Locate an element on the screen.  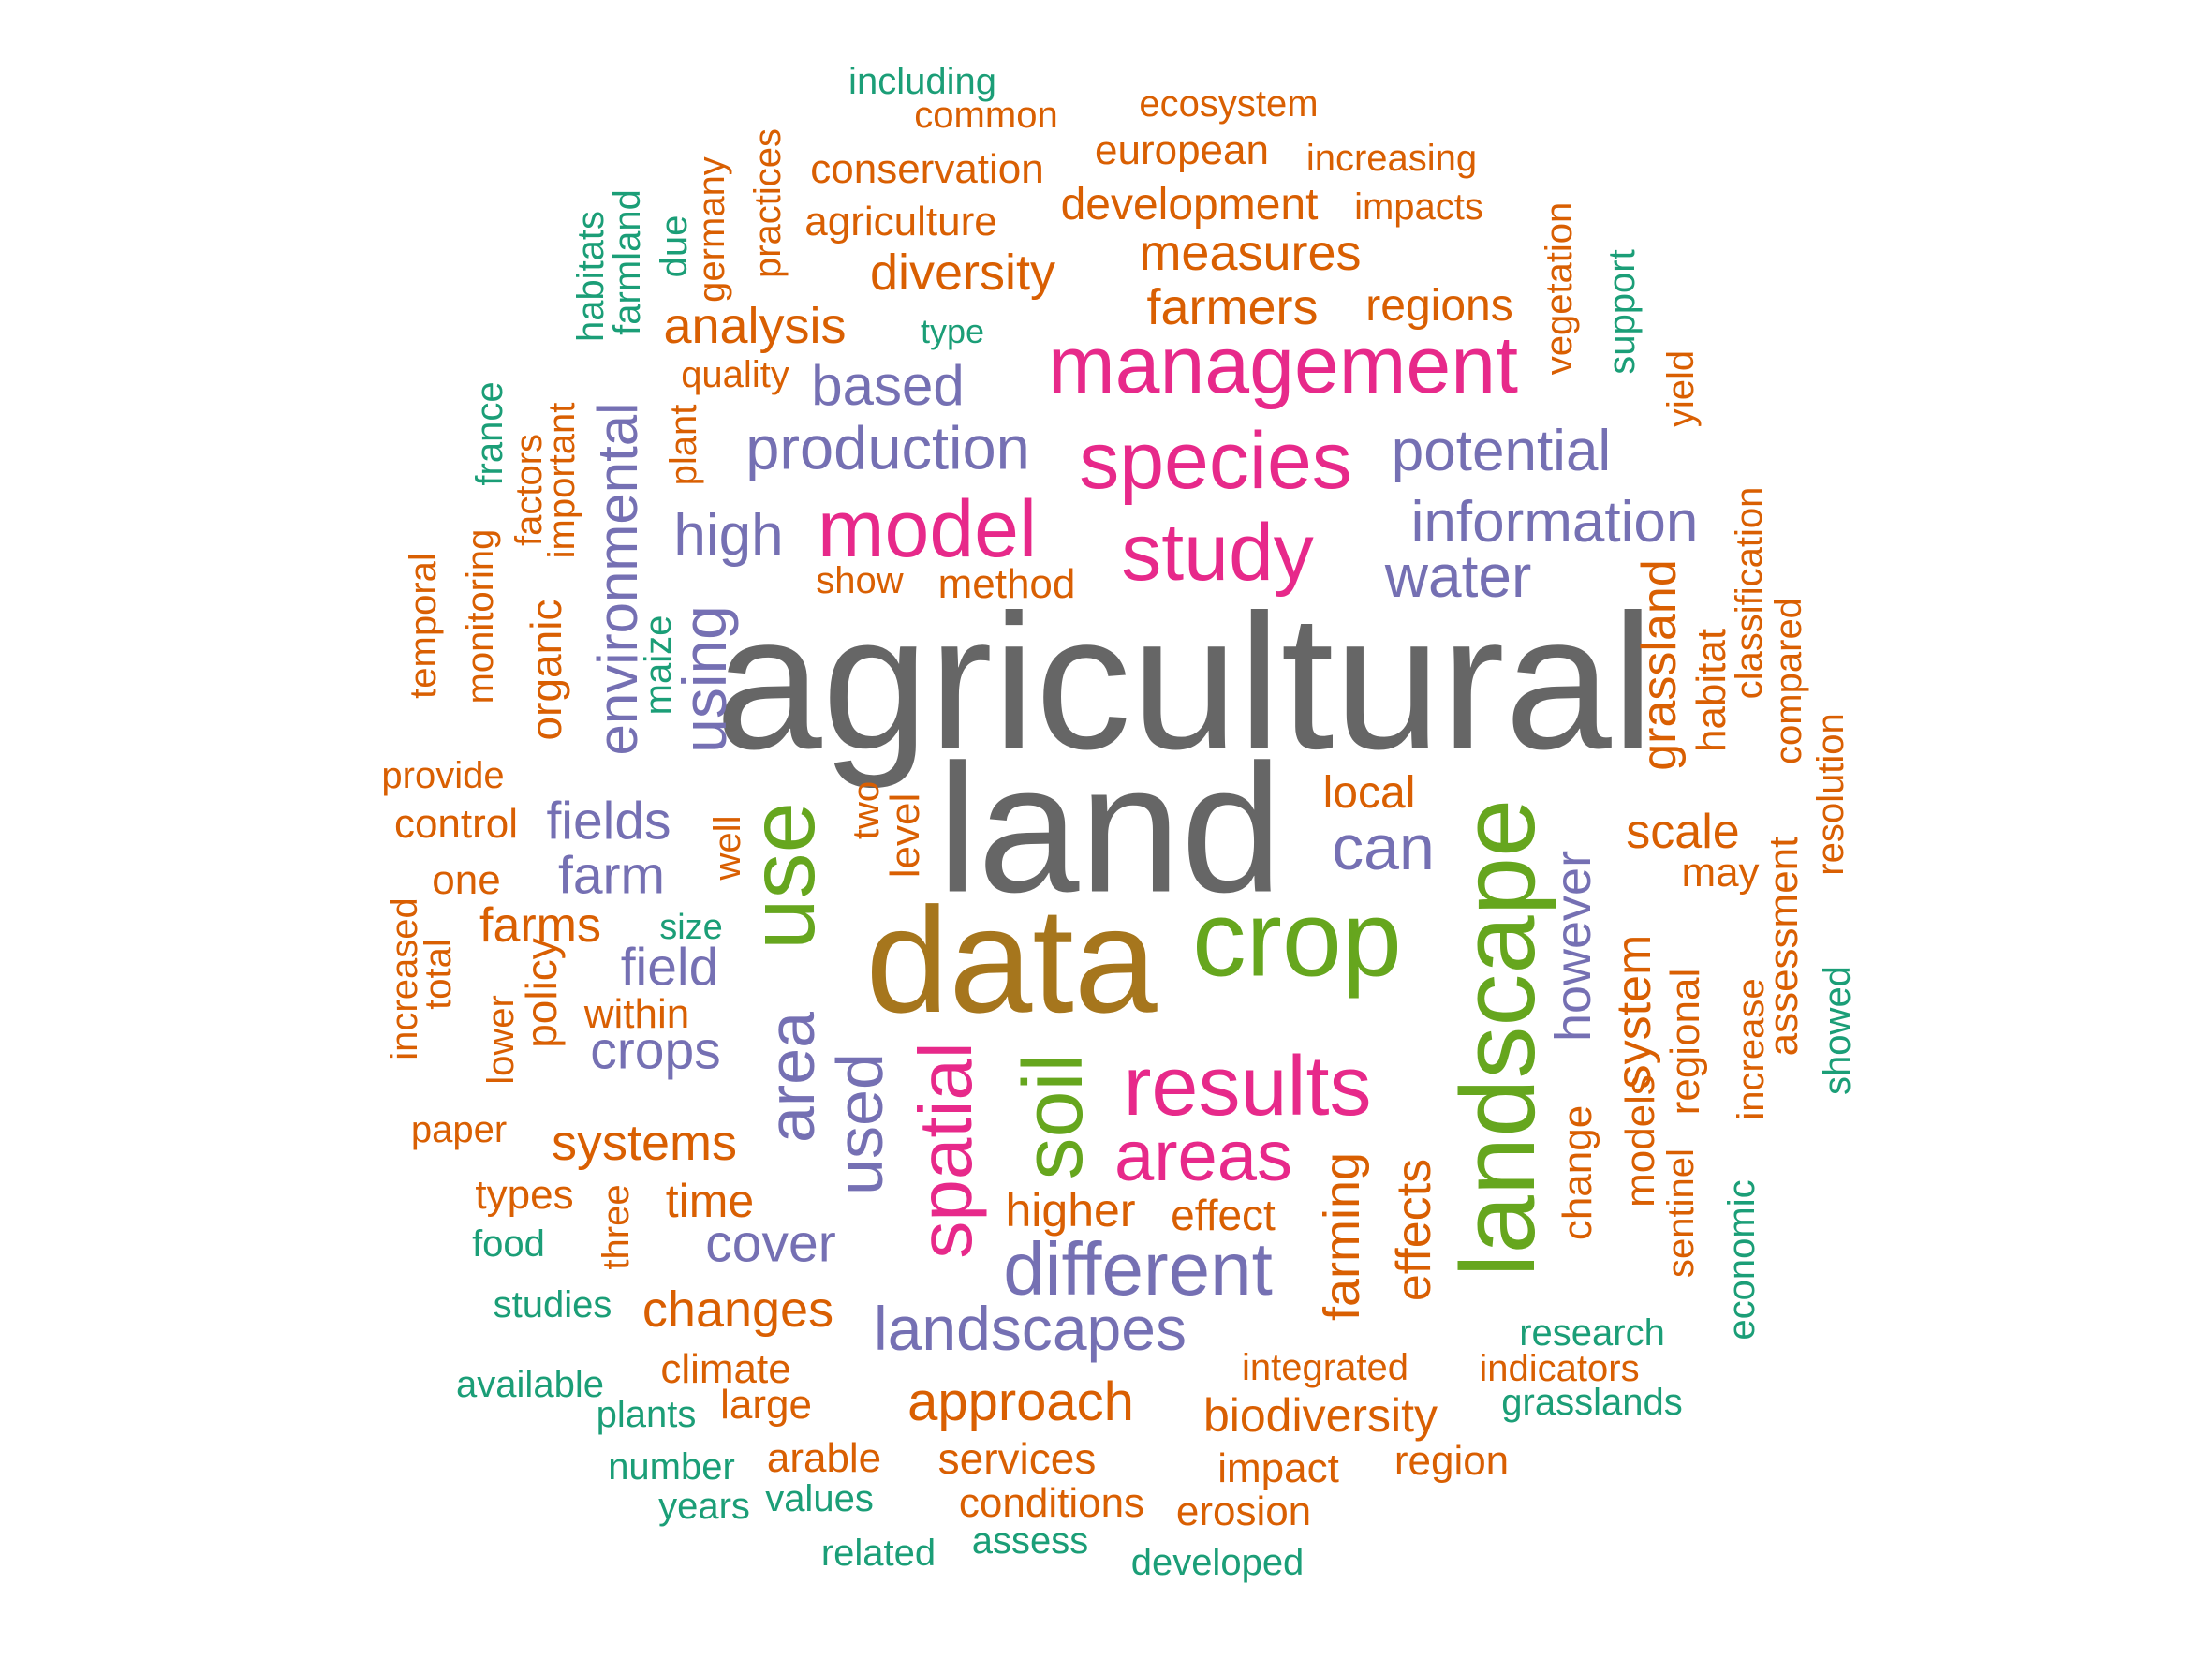
word-fields: fields is located at coordinates (609, 822).